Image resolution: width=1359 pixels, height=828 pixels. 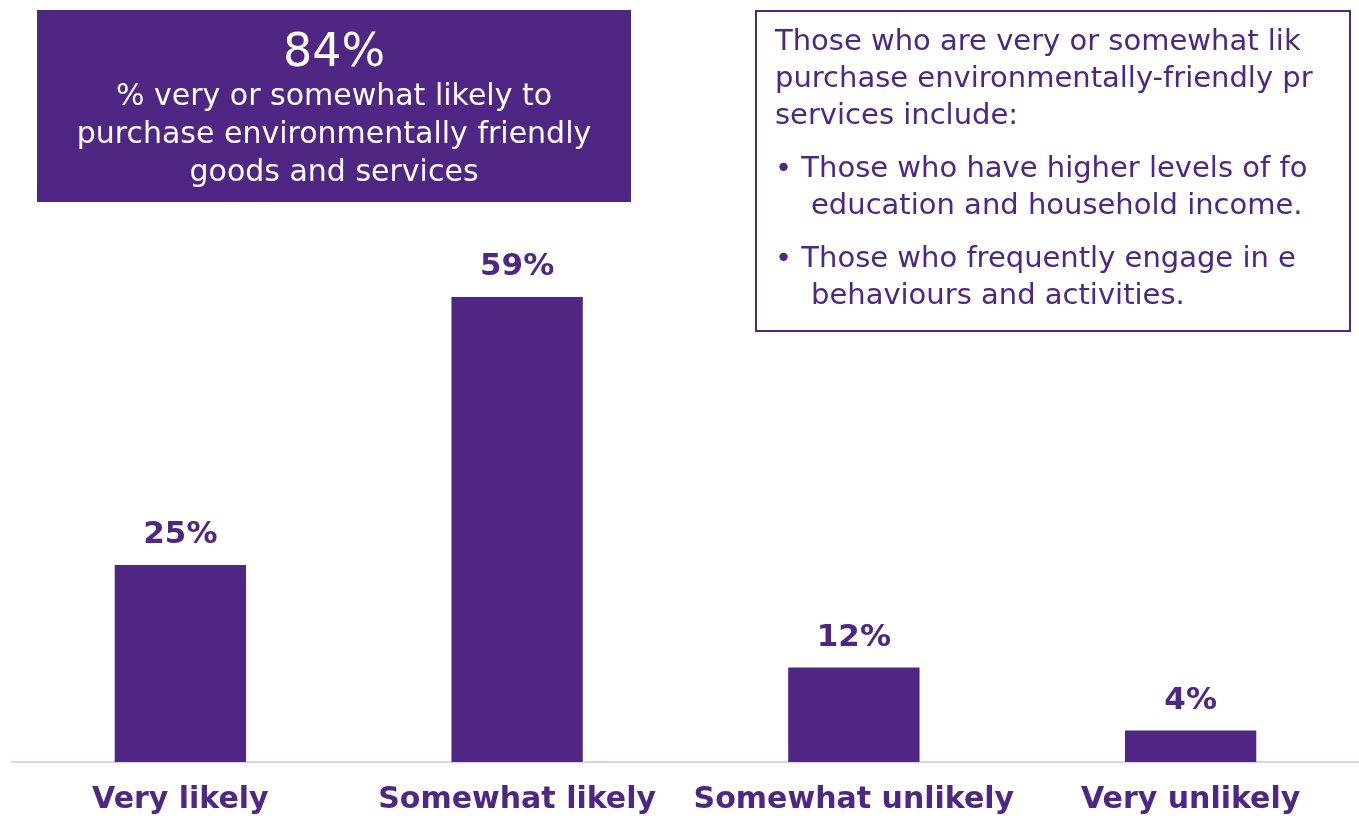 What do you see at coordinates (181, 797) in the screenshot?
I see `x-tick-label: Very likely` at bounding box center [181, 797].